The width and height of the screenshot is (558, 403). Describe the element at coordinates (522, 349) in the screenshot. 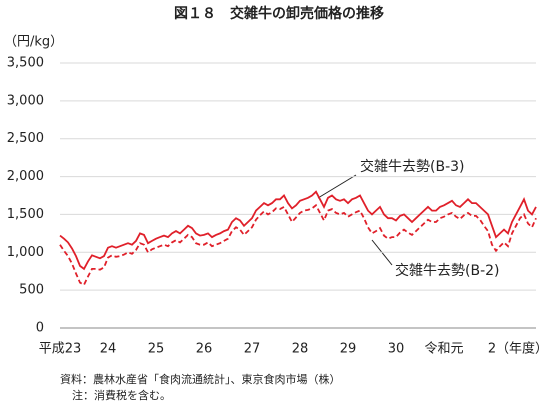

I see `x-axis-label: （年度）` at that location.